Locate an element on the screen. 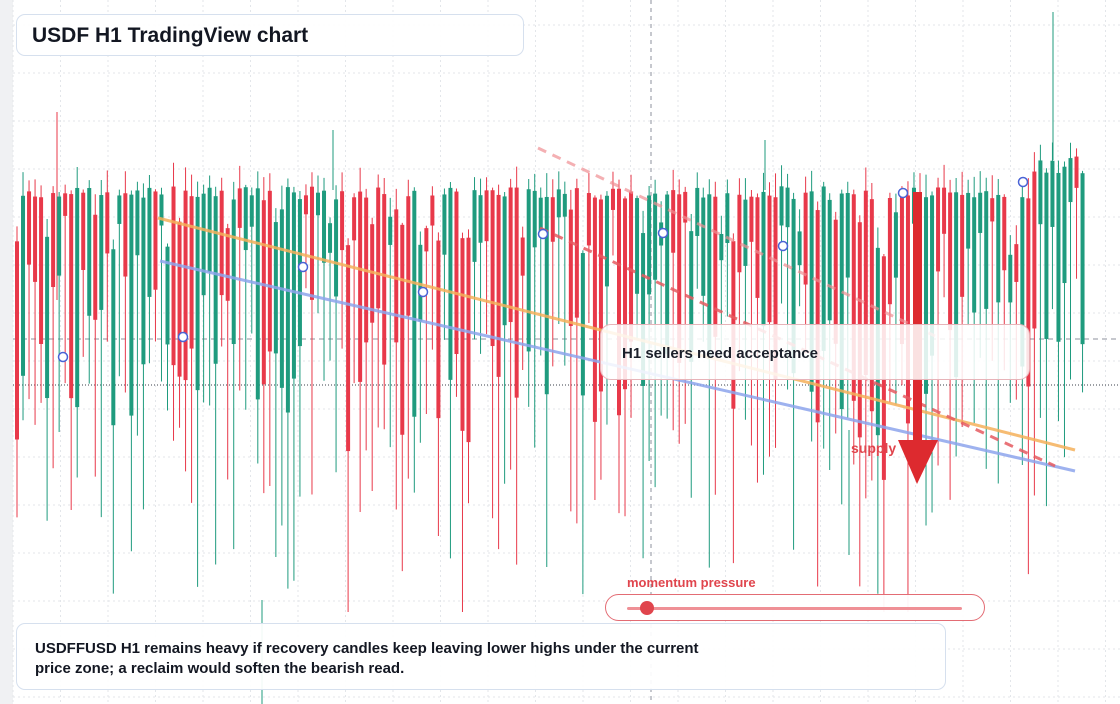  down-arrow-icon is located at coordinates (918, 462).